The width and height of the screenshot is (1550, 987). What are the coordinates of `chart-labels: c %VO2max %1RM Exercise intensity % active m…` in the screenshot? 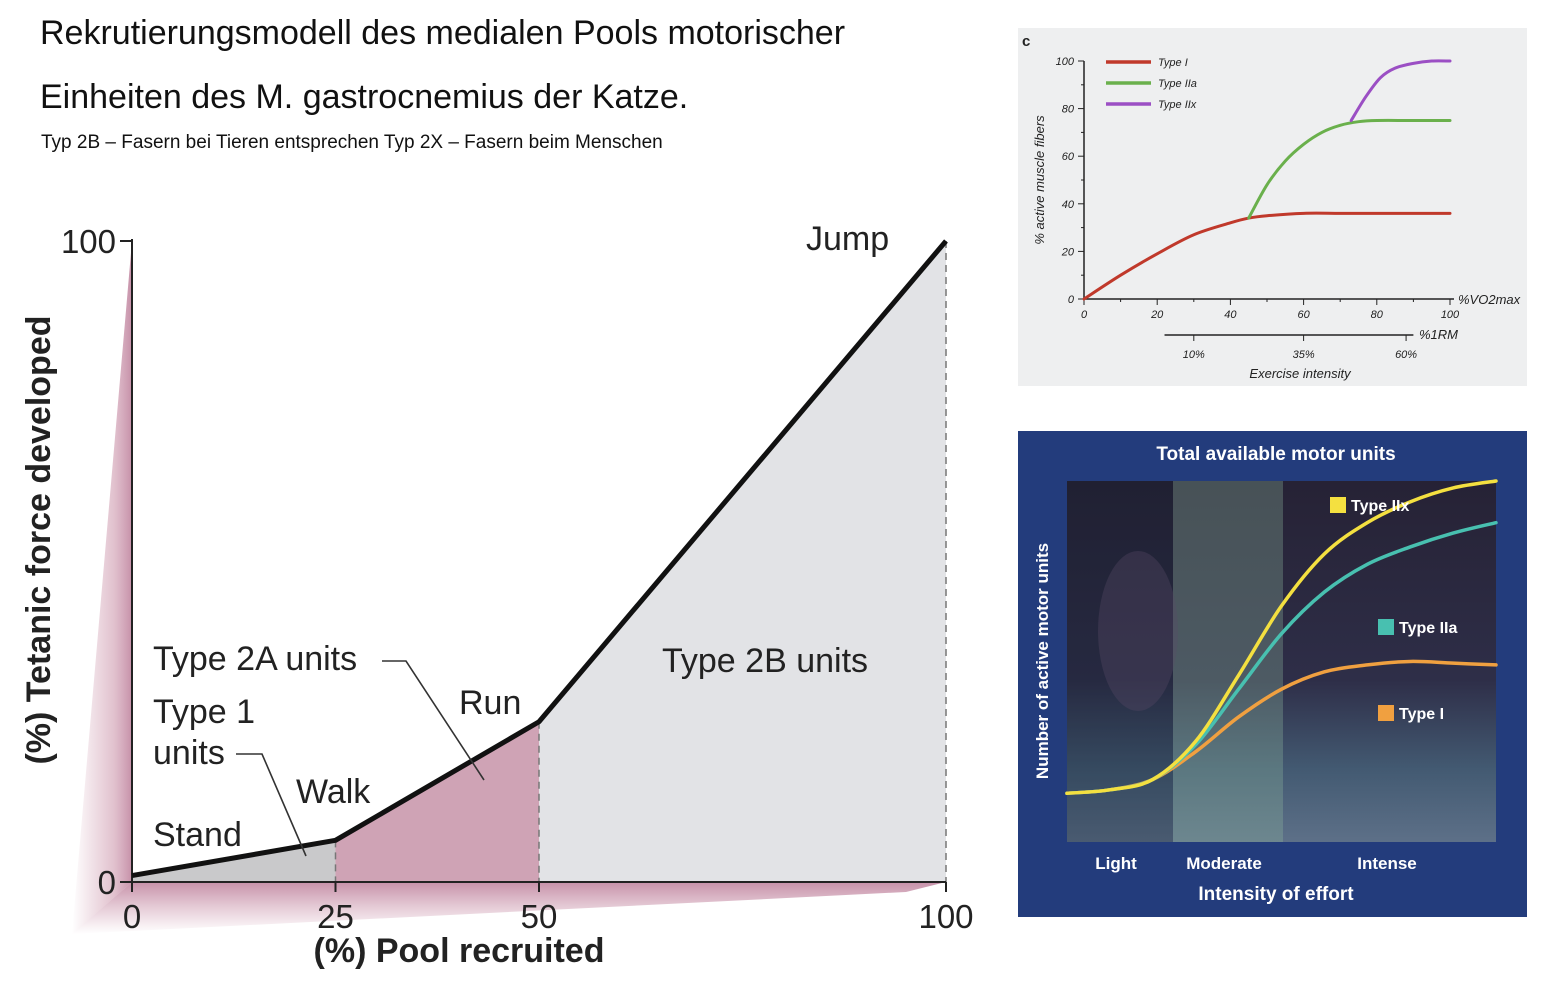 It's located at (1271, 207).